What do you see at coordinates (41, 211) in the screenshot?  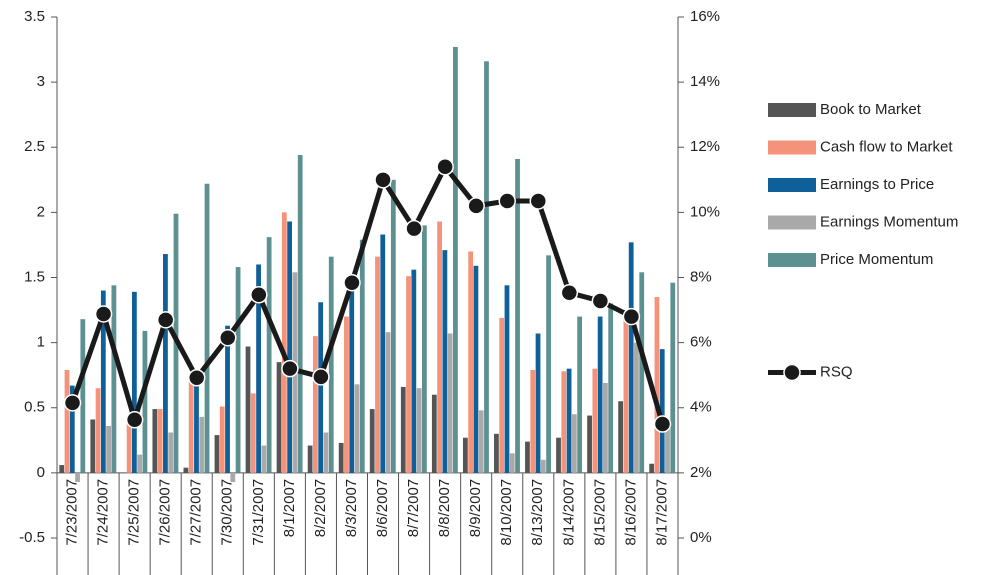 I see `y-tick-label: 2` at bounding box center [41, 211].